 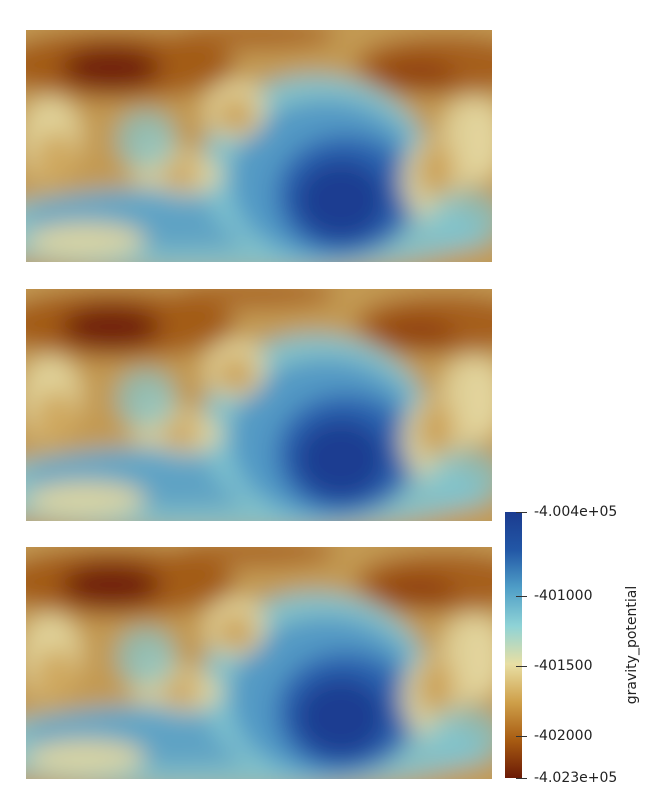 What do you see at coordinates (632, 645) in the screenshot?
I see `colorbar-title: gravity_potential` at bounding box center [632, 645].